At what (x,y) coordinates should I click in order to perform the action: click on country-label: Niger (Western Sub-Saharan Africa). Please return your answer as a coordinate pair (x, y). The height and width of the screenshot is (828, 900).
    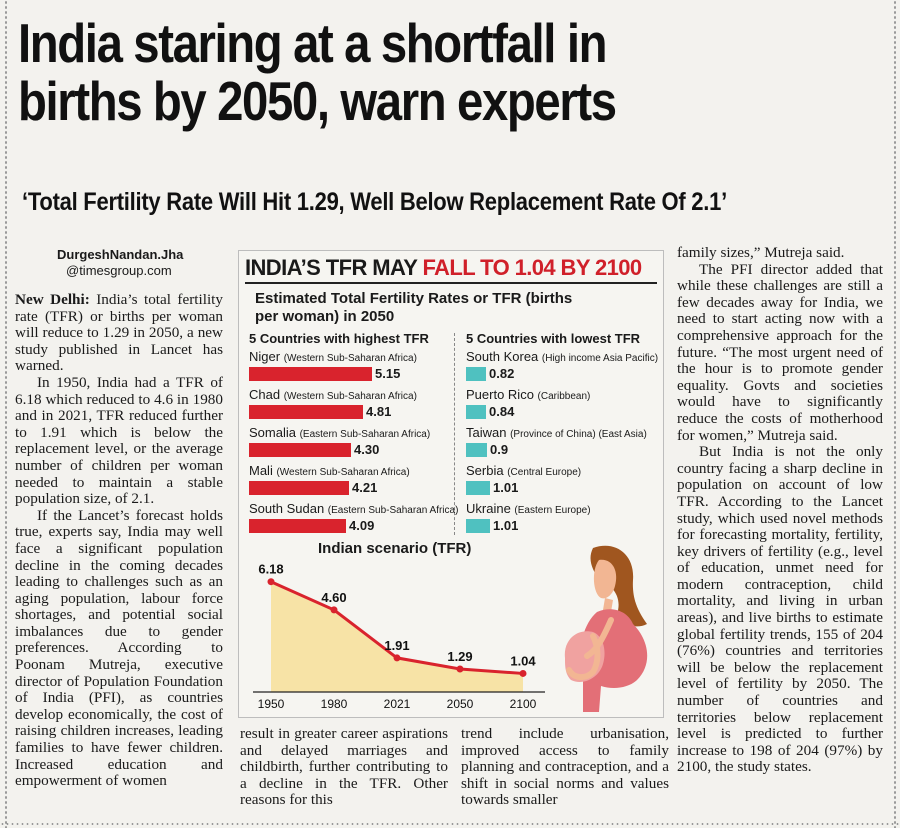
    Looking at the image, I should click on (333, 356).